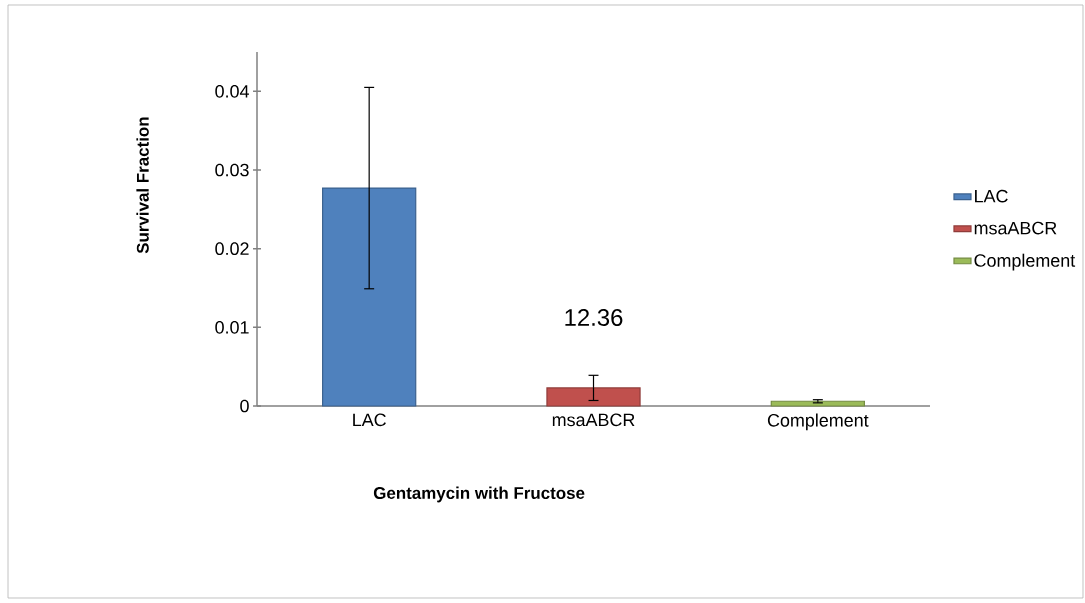 The image size is (1085, 603). Describe the element at coordinates (1015, 228) in the screenshot. I see `legend-label: msaABCR` at that location.